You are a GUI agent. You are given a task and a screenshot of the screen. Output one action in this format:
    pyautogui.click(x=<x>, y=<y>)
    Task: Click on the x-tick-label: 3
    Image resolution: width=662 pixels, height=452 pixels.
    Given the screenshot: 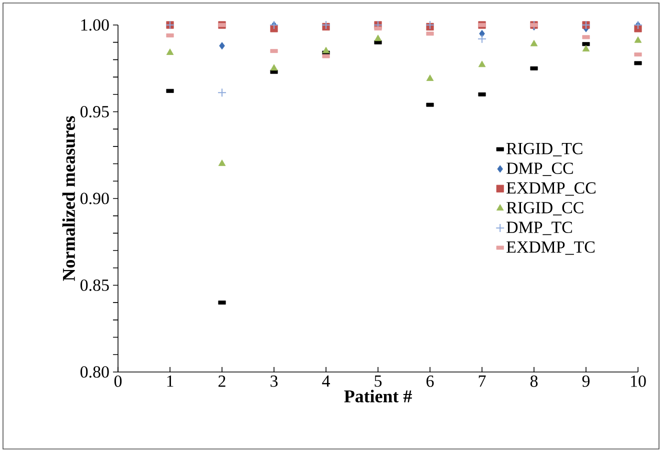 What is the action you would take?
    pyautogui.click(x=274, y=381)
    